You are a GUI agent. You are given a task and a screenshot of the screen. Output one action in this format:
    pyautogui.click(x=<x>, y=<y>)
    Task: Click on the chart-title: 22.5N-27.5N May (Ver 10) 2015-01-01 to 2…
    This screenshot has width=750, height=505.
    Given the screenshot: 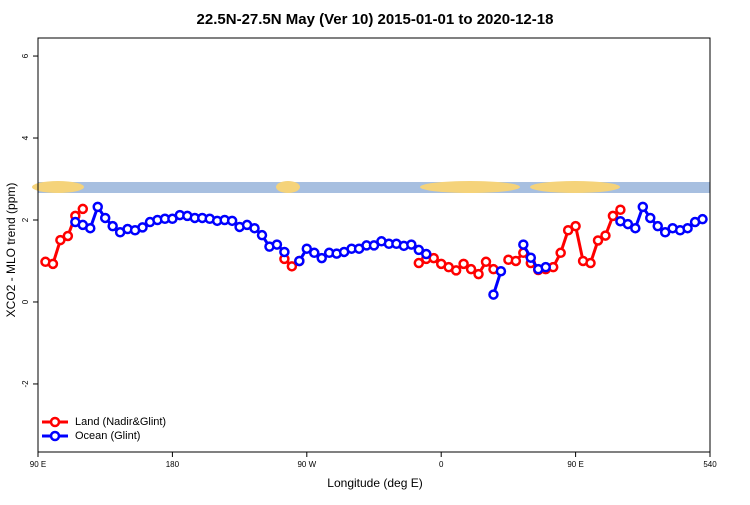 What is the action you would take?
    pyautogui.click(x=375, y=19)
    